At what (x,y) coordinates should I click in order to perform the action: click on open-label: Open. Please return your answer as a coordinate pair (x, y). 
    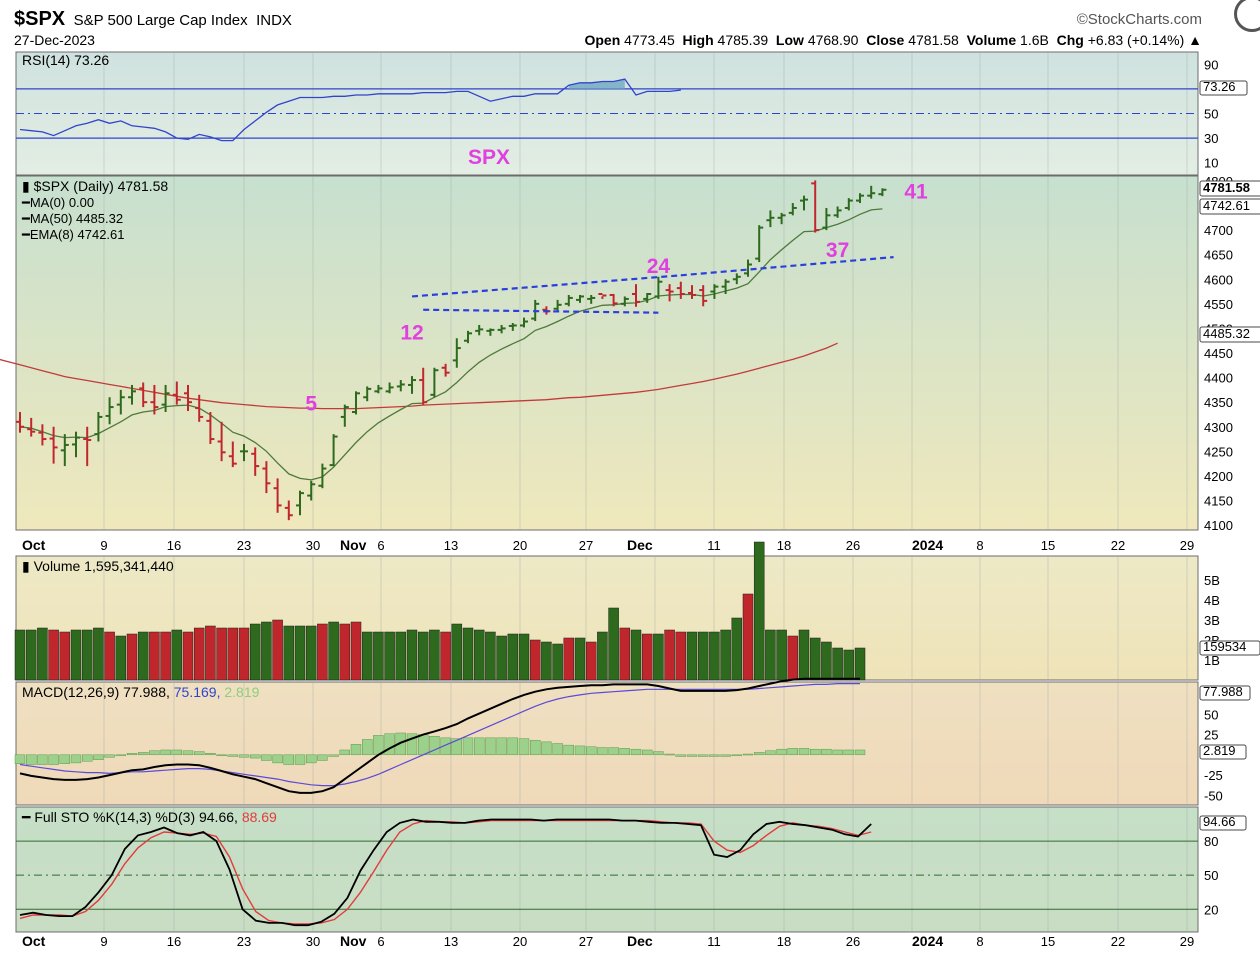
    Looking at the image, I should click on (602, 40).